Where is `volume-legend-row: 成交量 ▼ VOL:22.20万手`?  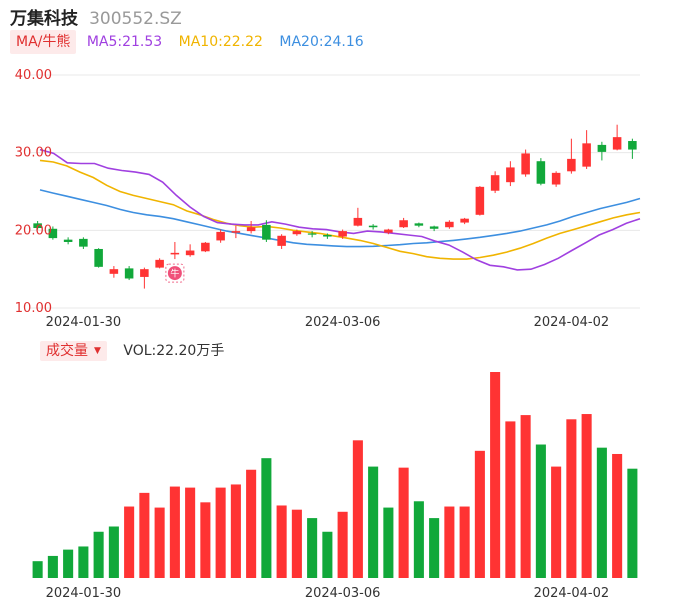
volume-legend-row: 成交量 ▼ VOL:22.20万手 is located at coordinates (132, 351).